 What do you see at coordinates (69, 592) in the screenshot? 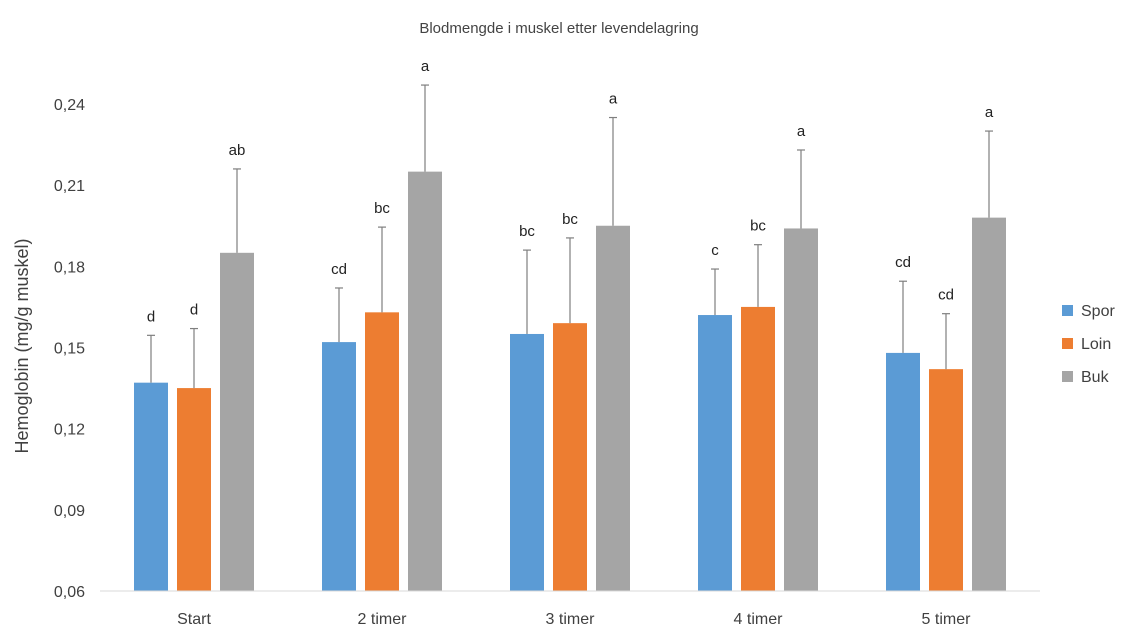
I see `y-tick-label: 0,06` at bounding box center [69, 592].